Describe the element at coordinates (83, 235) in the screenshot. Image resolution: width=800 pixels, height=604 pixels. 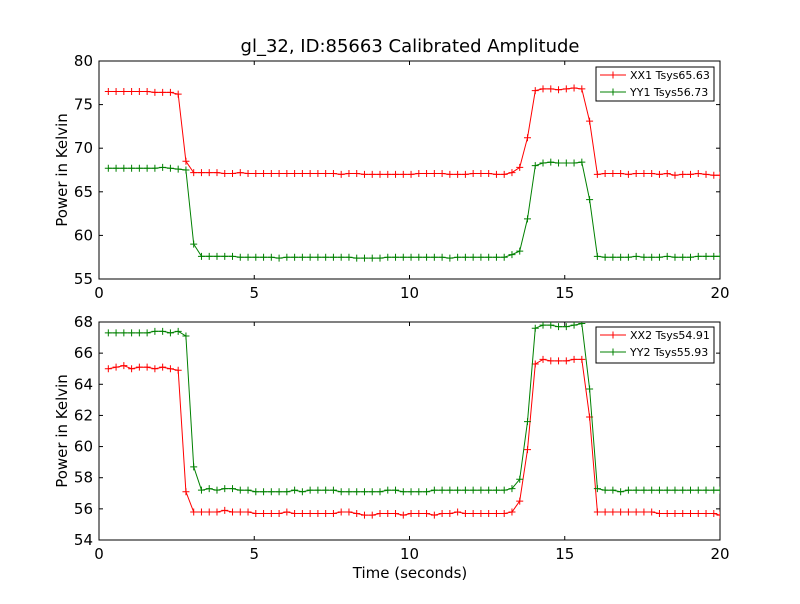
I see `y-tick-label: 60` at that location.